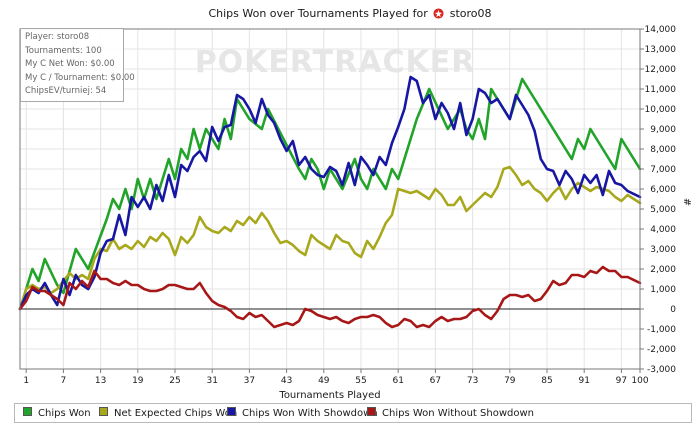 This screenshot has width=700, height=434. What do you see at coordinates (63, 50) in the screenshot?
I see `info-tournaments: Tournaments: 100` at bounding box center [63, 50].